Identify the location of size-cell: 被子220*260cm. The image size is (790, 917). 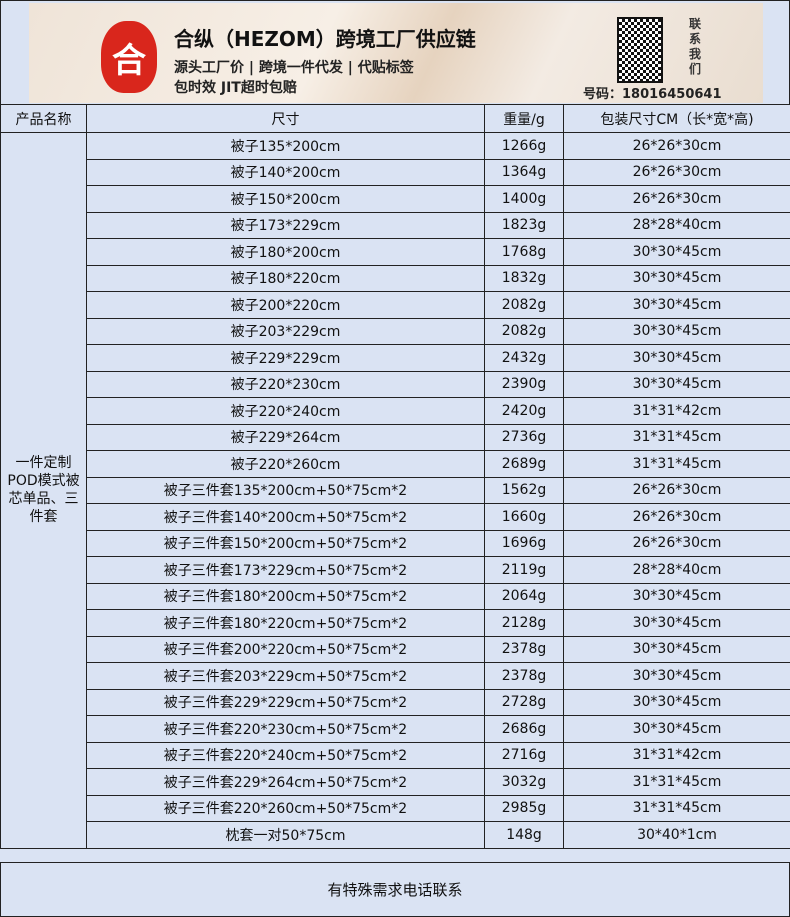
(286, 464).